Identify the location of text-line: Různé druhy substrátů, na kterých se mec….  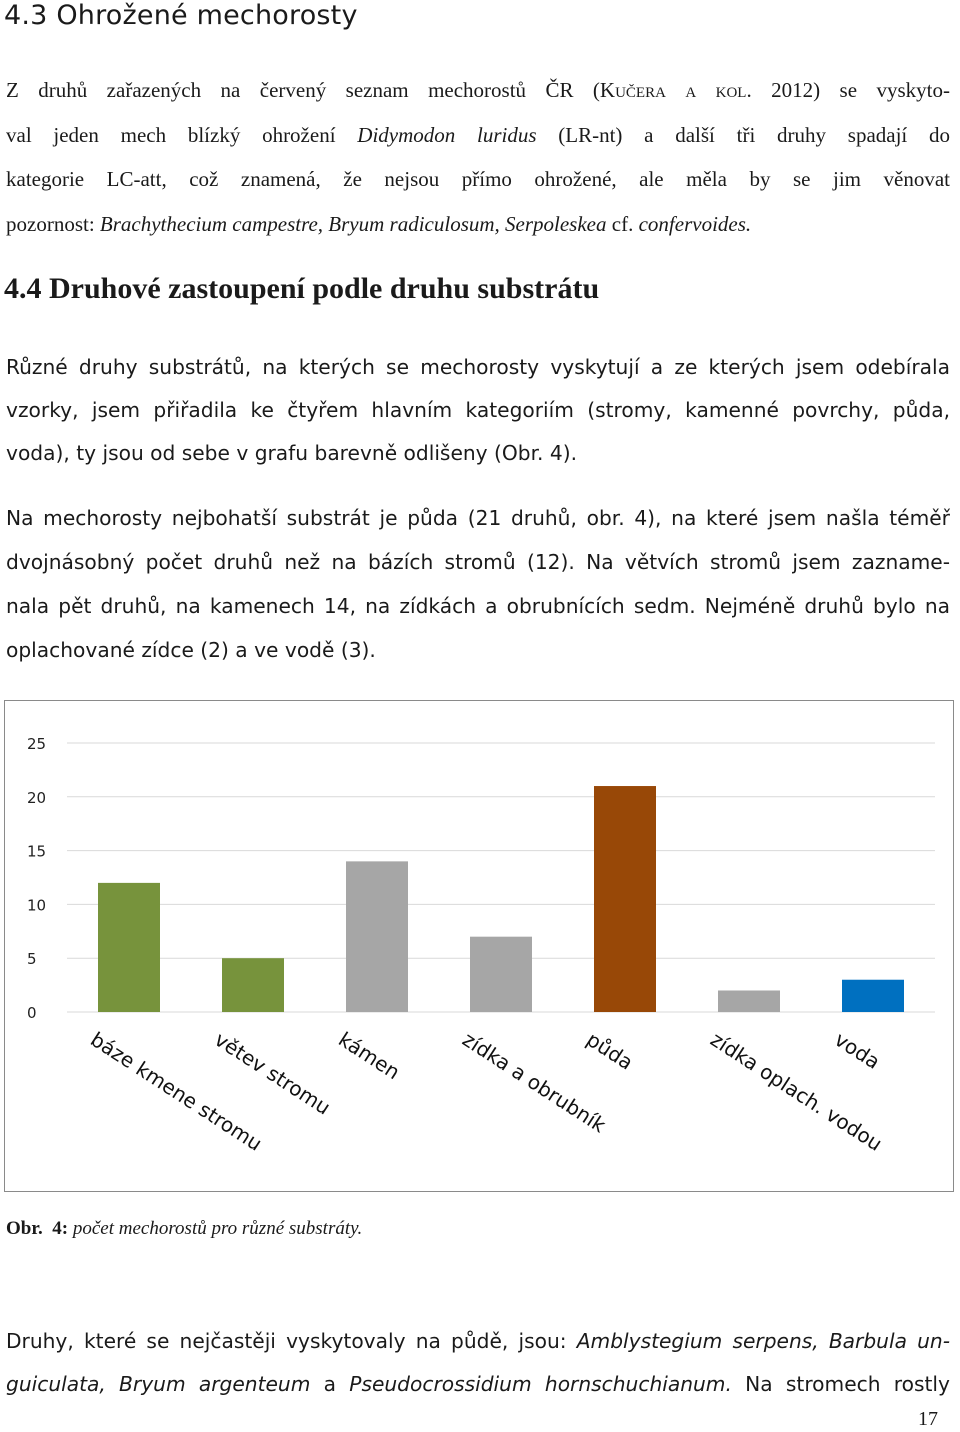
(478, 367).